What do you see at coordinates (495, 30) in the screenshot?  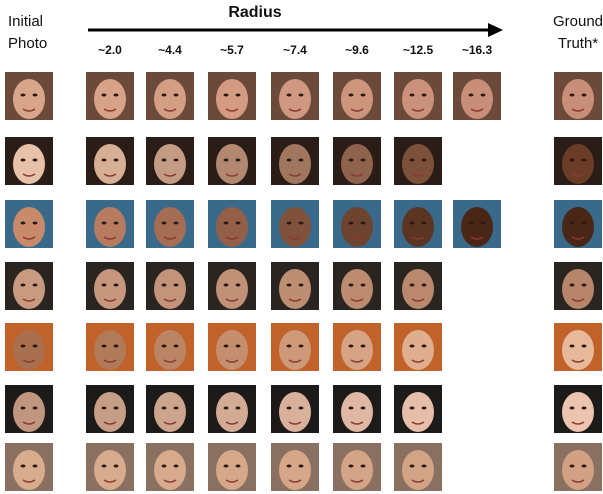 I see `arrow-head` at bounding box center [495, 30].